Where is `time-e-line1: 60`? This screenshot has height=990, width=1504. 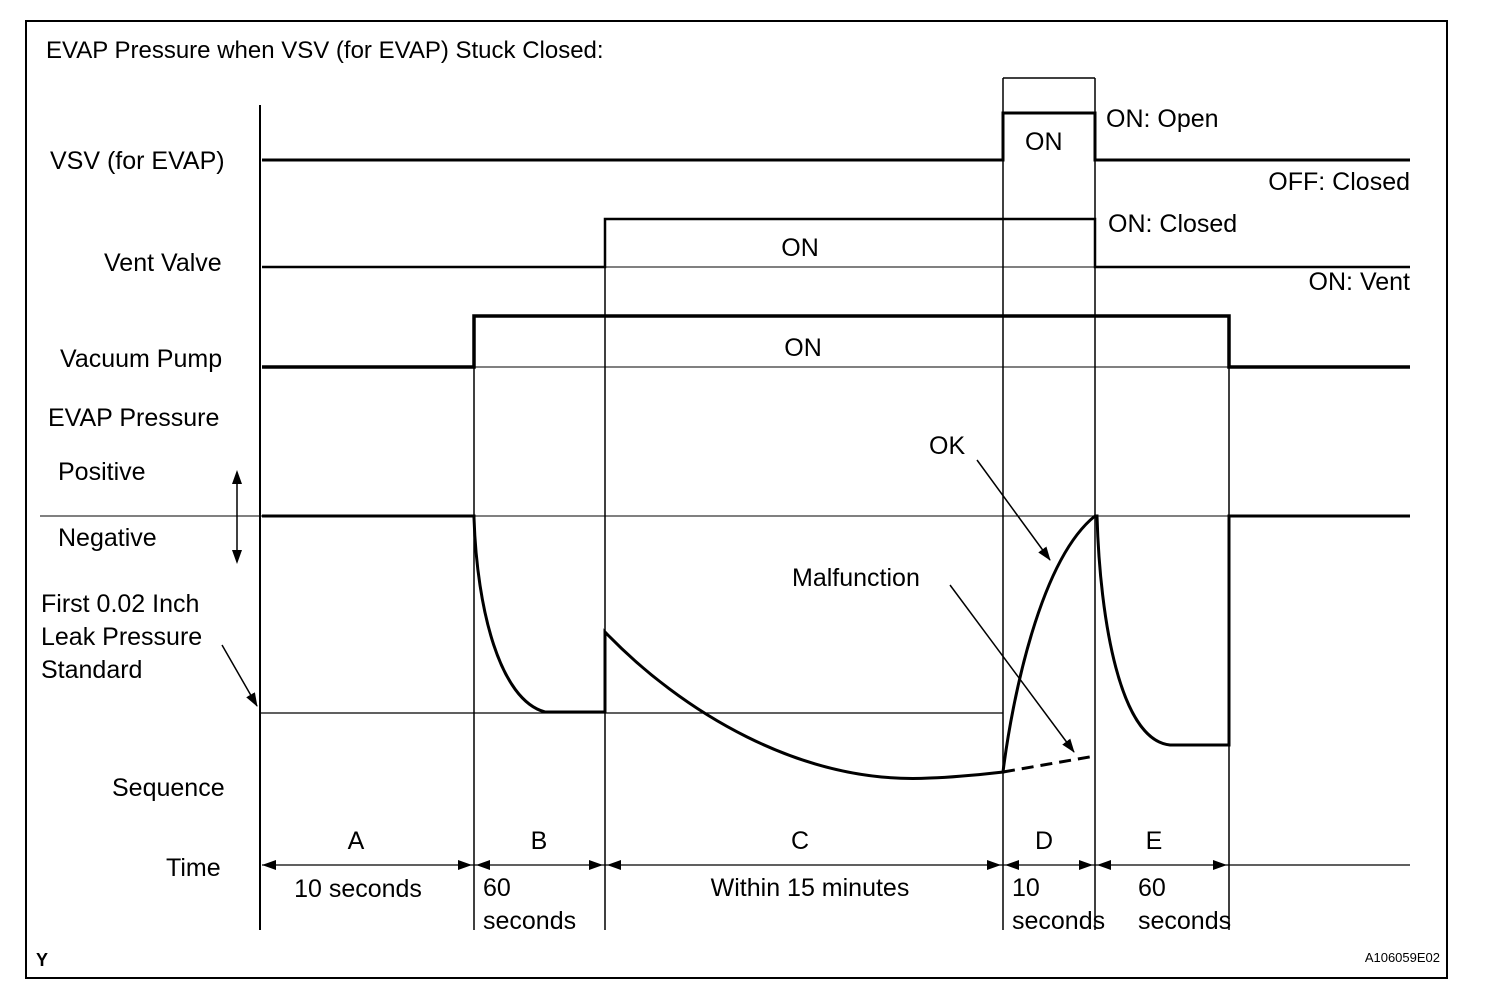
time-e-line1: 60 is located at coordinates (1152, 888).